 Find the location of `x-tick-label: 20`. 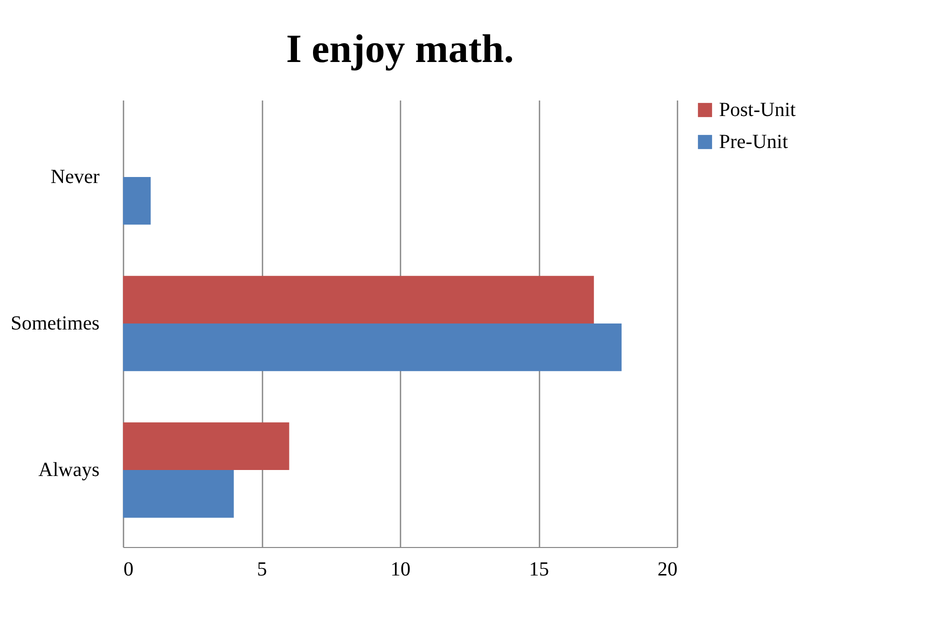

x-tick-label: 20 is located at coordinates (668, 569).